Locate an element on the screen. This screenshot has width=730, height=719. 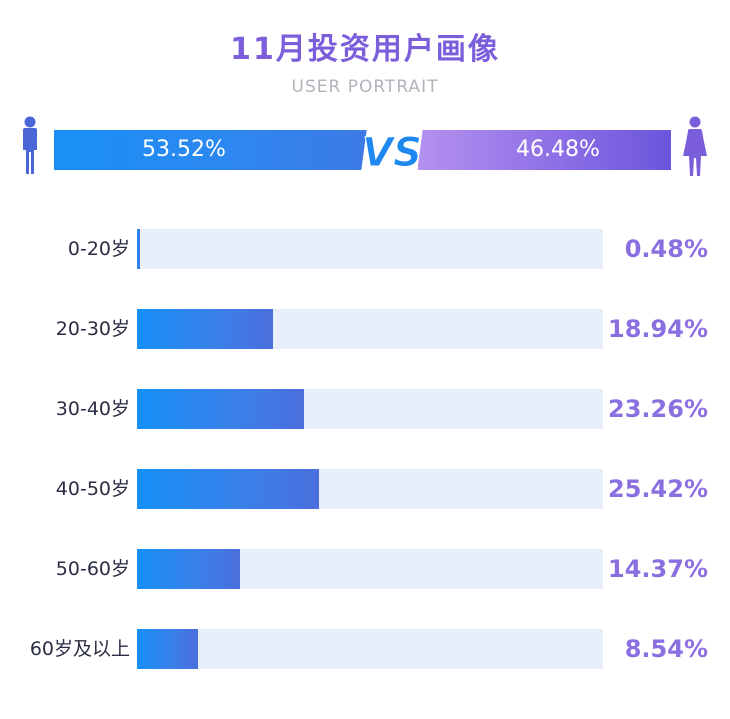
page-title: 11月投资用户画像 is located at coordinates (365, 49).